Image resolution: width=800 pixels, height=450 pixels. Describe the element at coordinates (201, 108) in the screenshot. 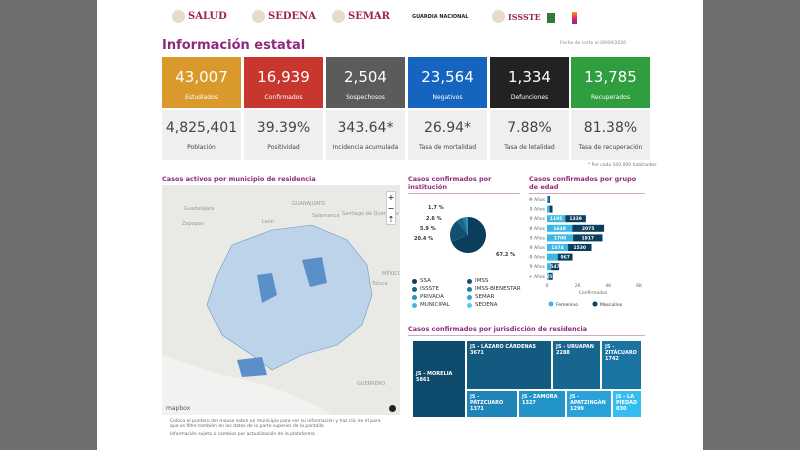

I see `stat-card: 43,007 Estudiados 4,825,401 Población` at that location.